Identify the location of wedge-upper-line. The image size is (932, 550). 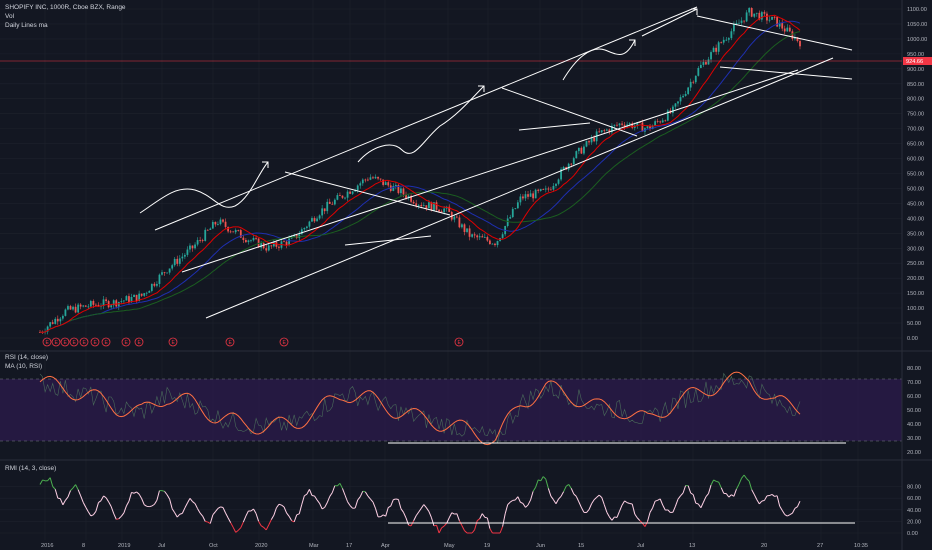
(774, 33).